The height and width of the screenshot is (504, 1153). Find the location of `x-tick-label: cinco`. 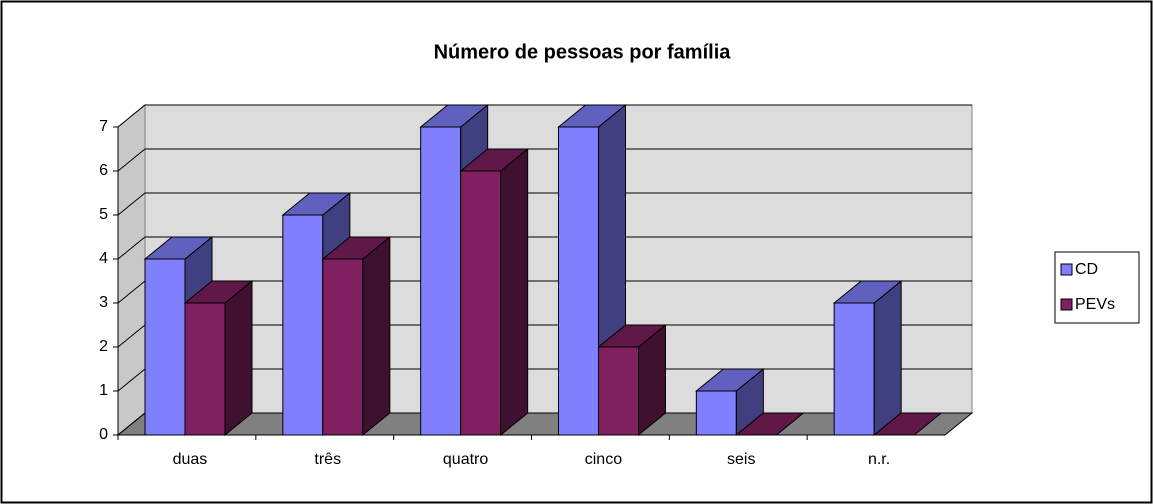

x-tick-label: cinco is located at coordinates (603, 459).